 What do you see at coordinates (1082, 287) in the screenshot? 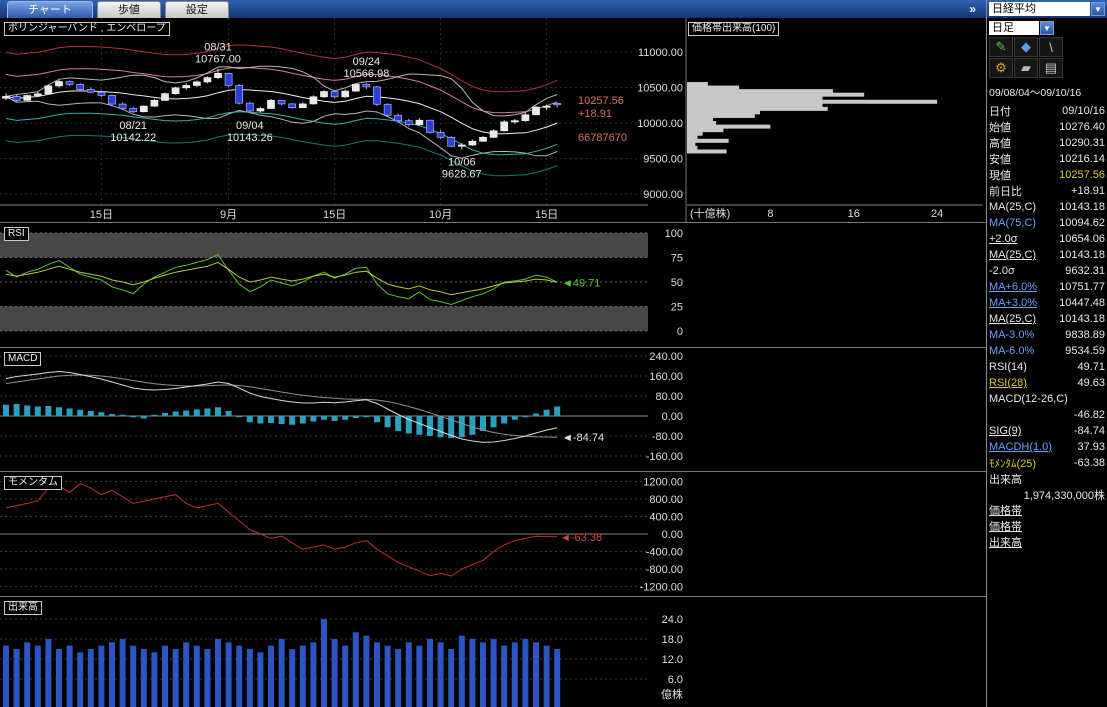
I see `metric-value: 10751.77` at bounding box center [1082, 287].